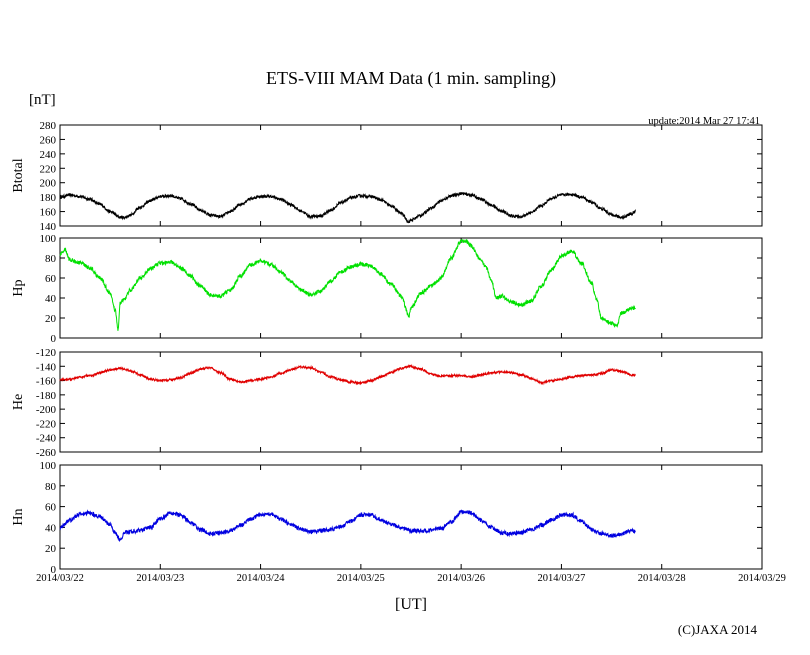  I want to click on x-tick-label: 2014/03/23, so click(160, 578).